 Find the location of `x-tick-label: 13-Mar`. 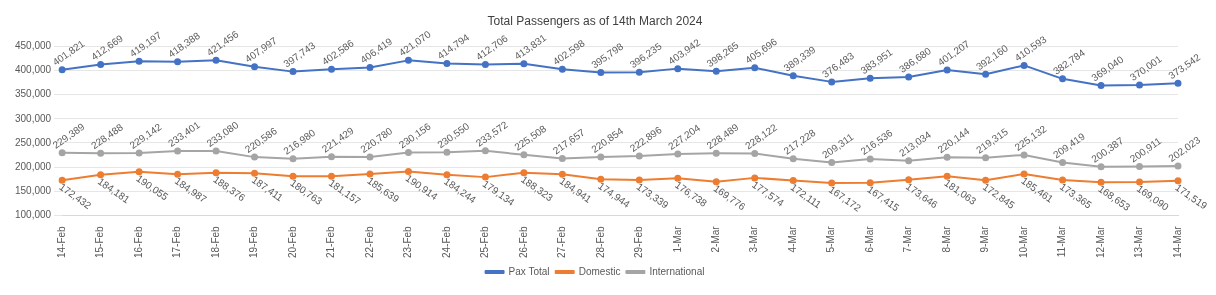

x-tick-label: 13-Mar is located at coordinates (1139, 241).